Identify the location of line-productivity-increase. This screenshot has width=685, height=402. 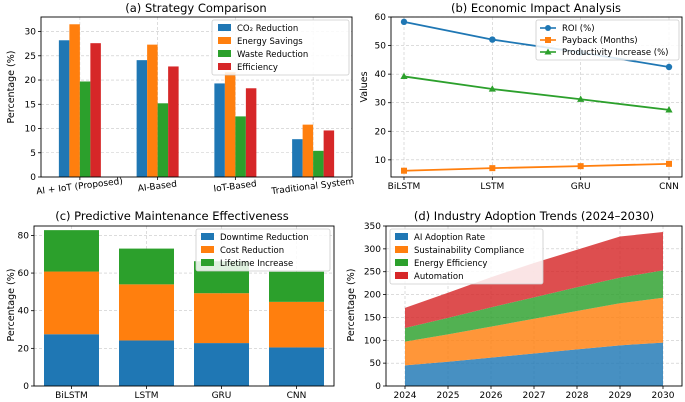
(536, 93).